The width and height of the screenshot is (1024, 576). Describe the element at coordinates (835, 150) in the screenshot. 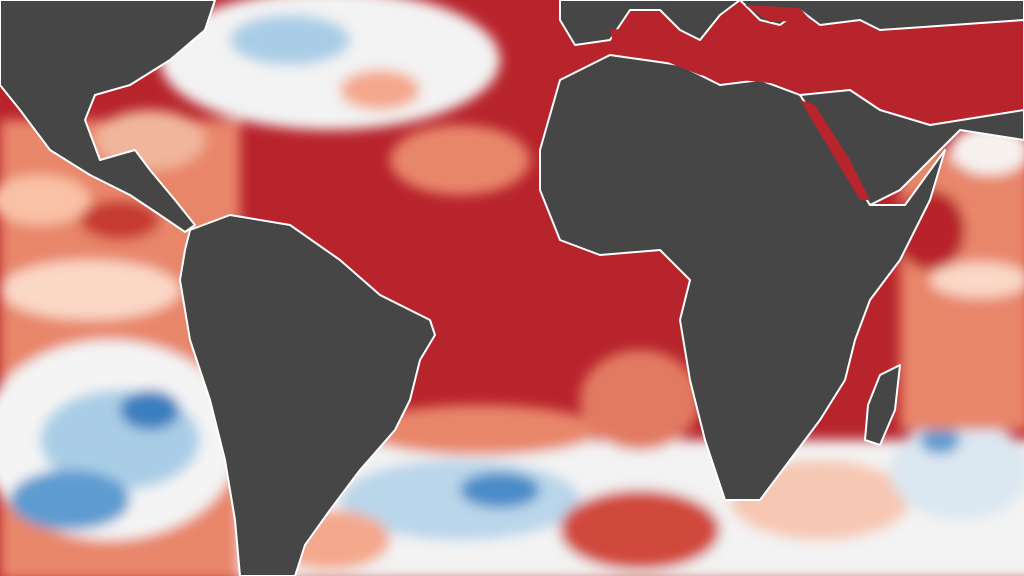

I see `red-sea` at that location.